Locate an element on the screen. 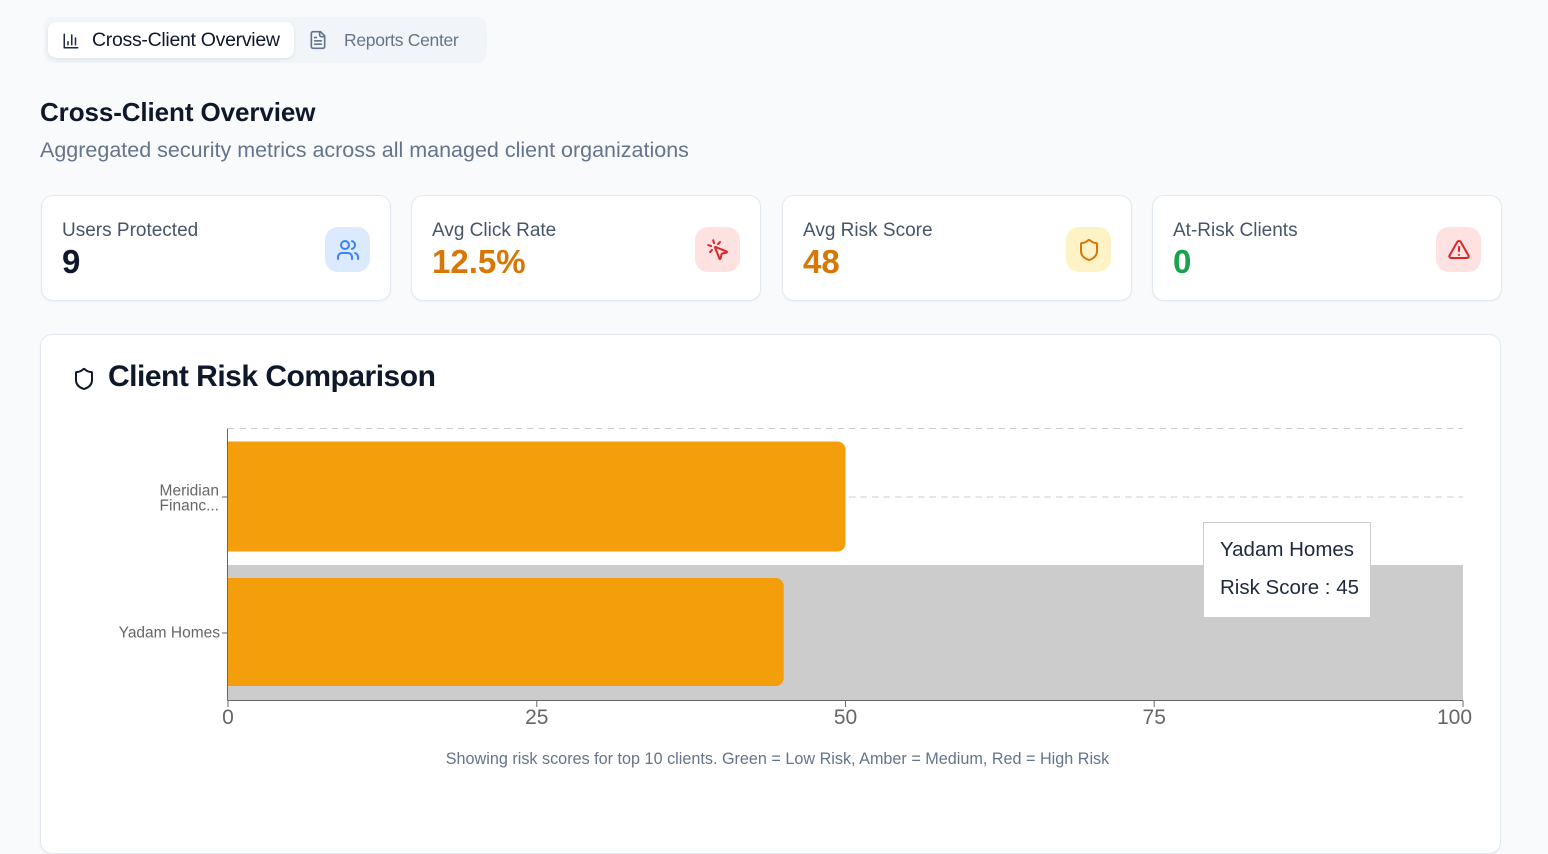  svg-text: Meridian is located at coordinates (189, 491).